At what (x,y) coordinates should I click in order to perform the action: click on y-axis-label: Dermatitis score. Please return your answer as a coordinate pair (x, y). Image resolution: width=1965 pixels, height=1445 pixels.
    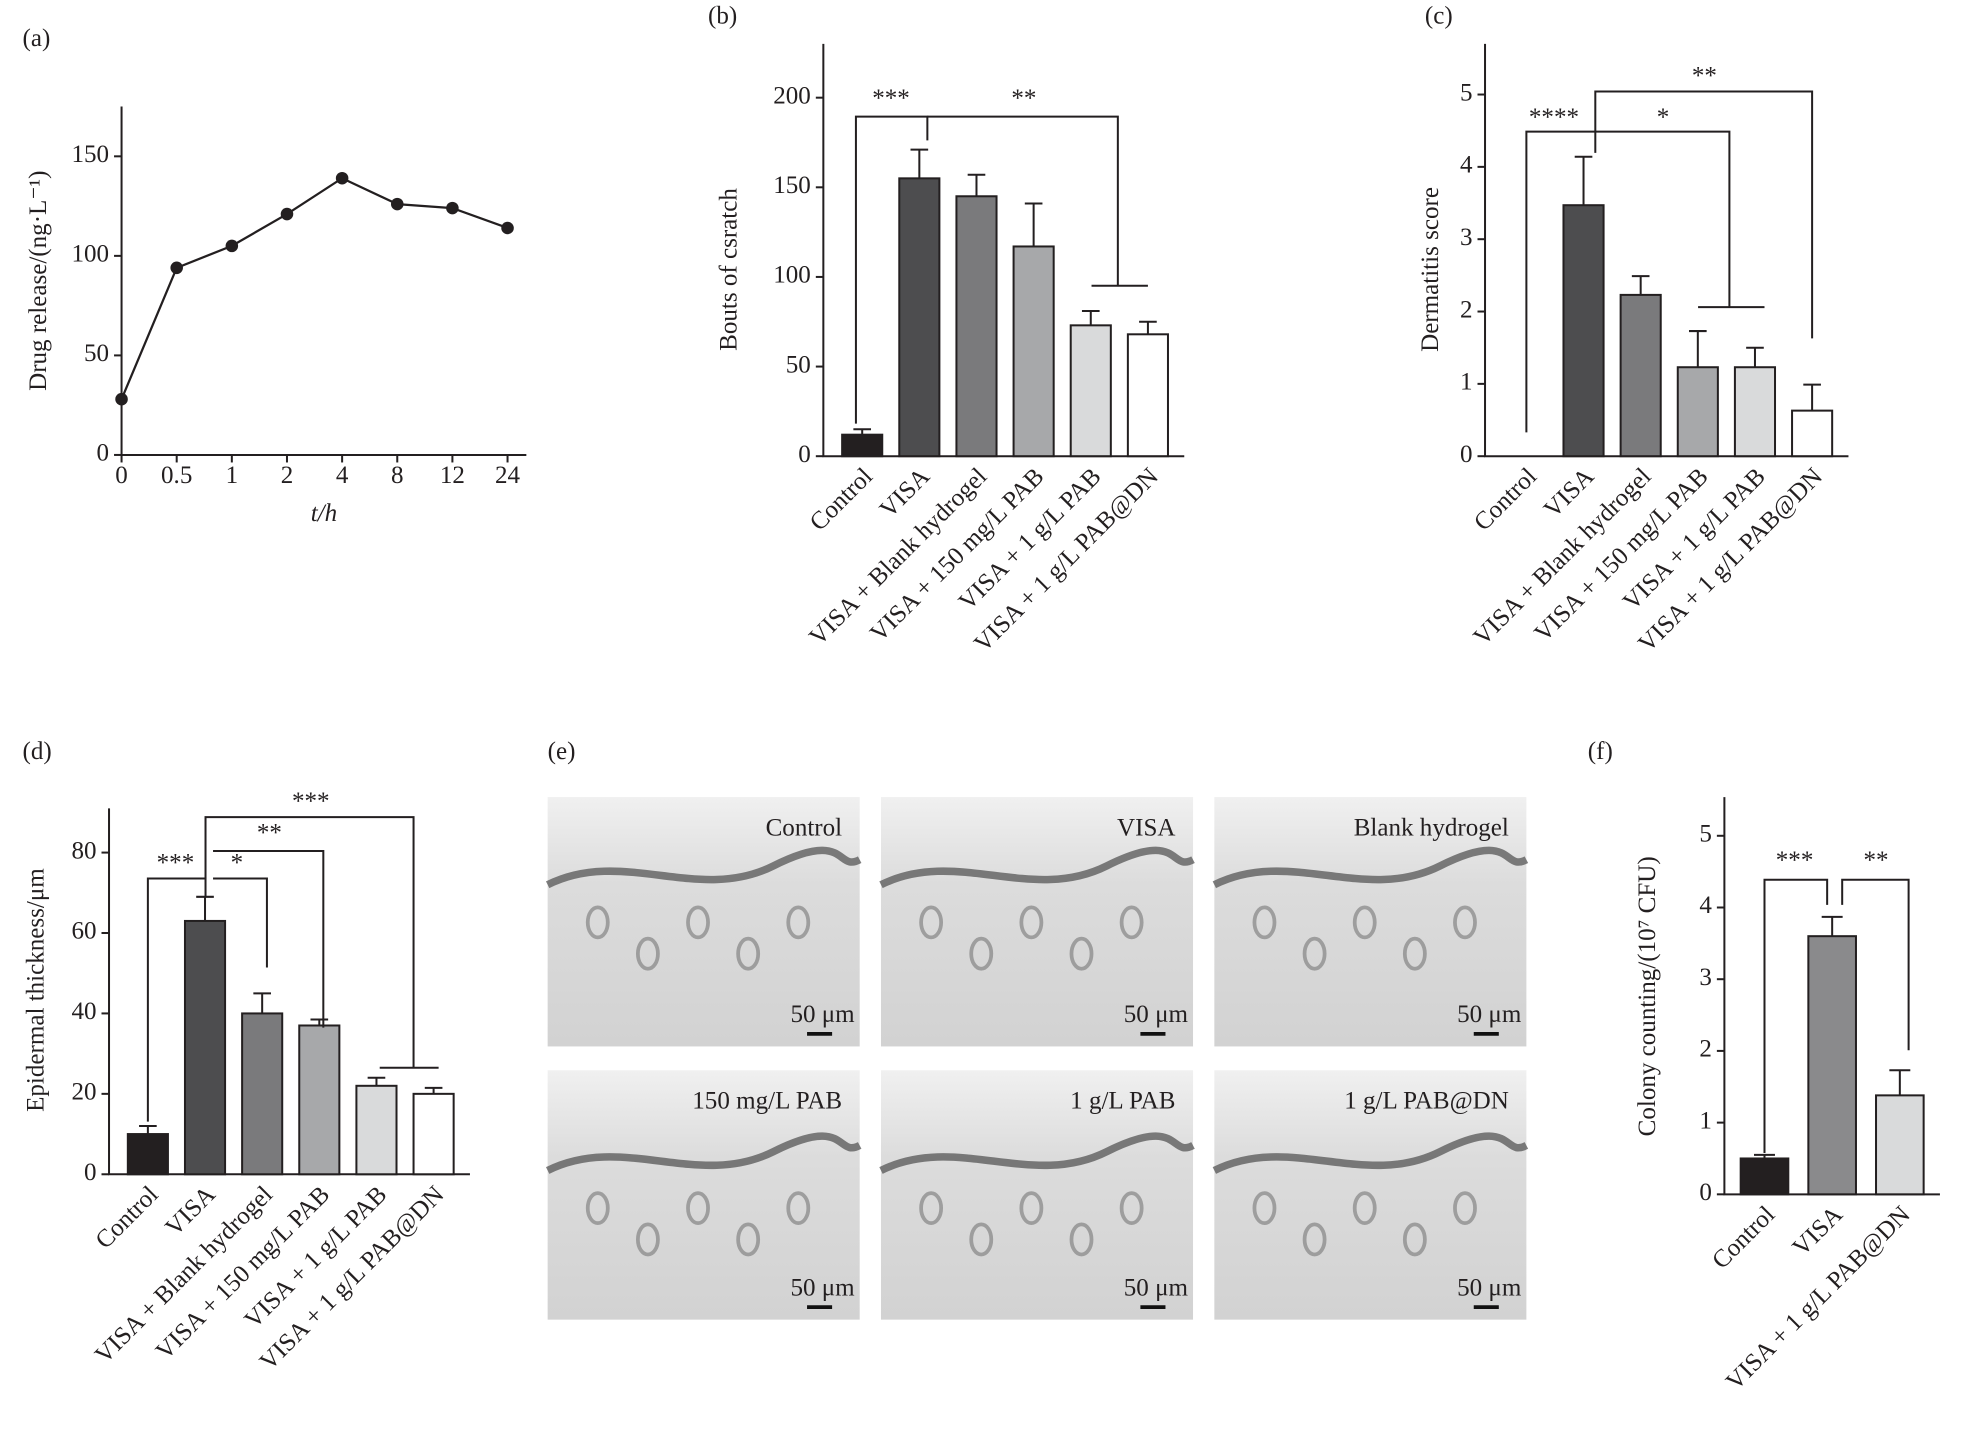
    Looking at the image, I should click on (1430, 269).